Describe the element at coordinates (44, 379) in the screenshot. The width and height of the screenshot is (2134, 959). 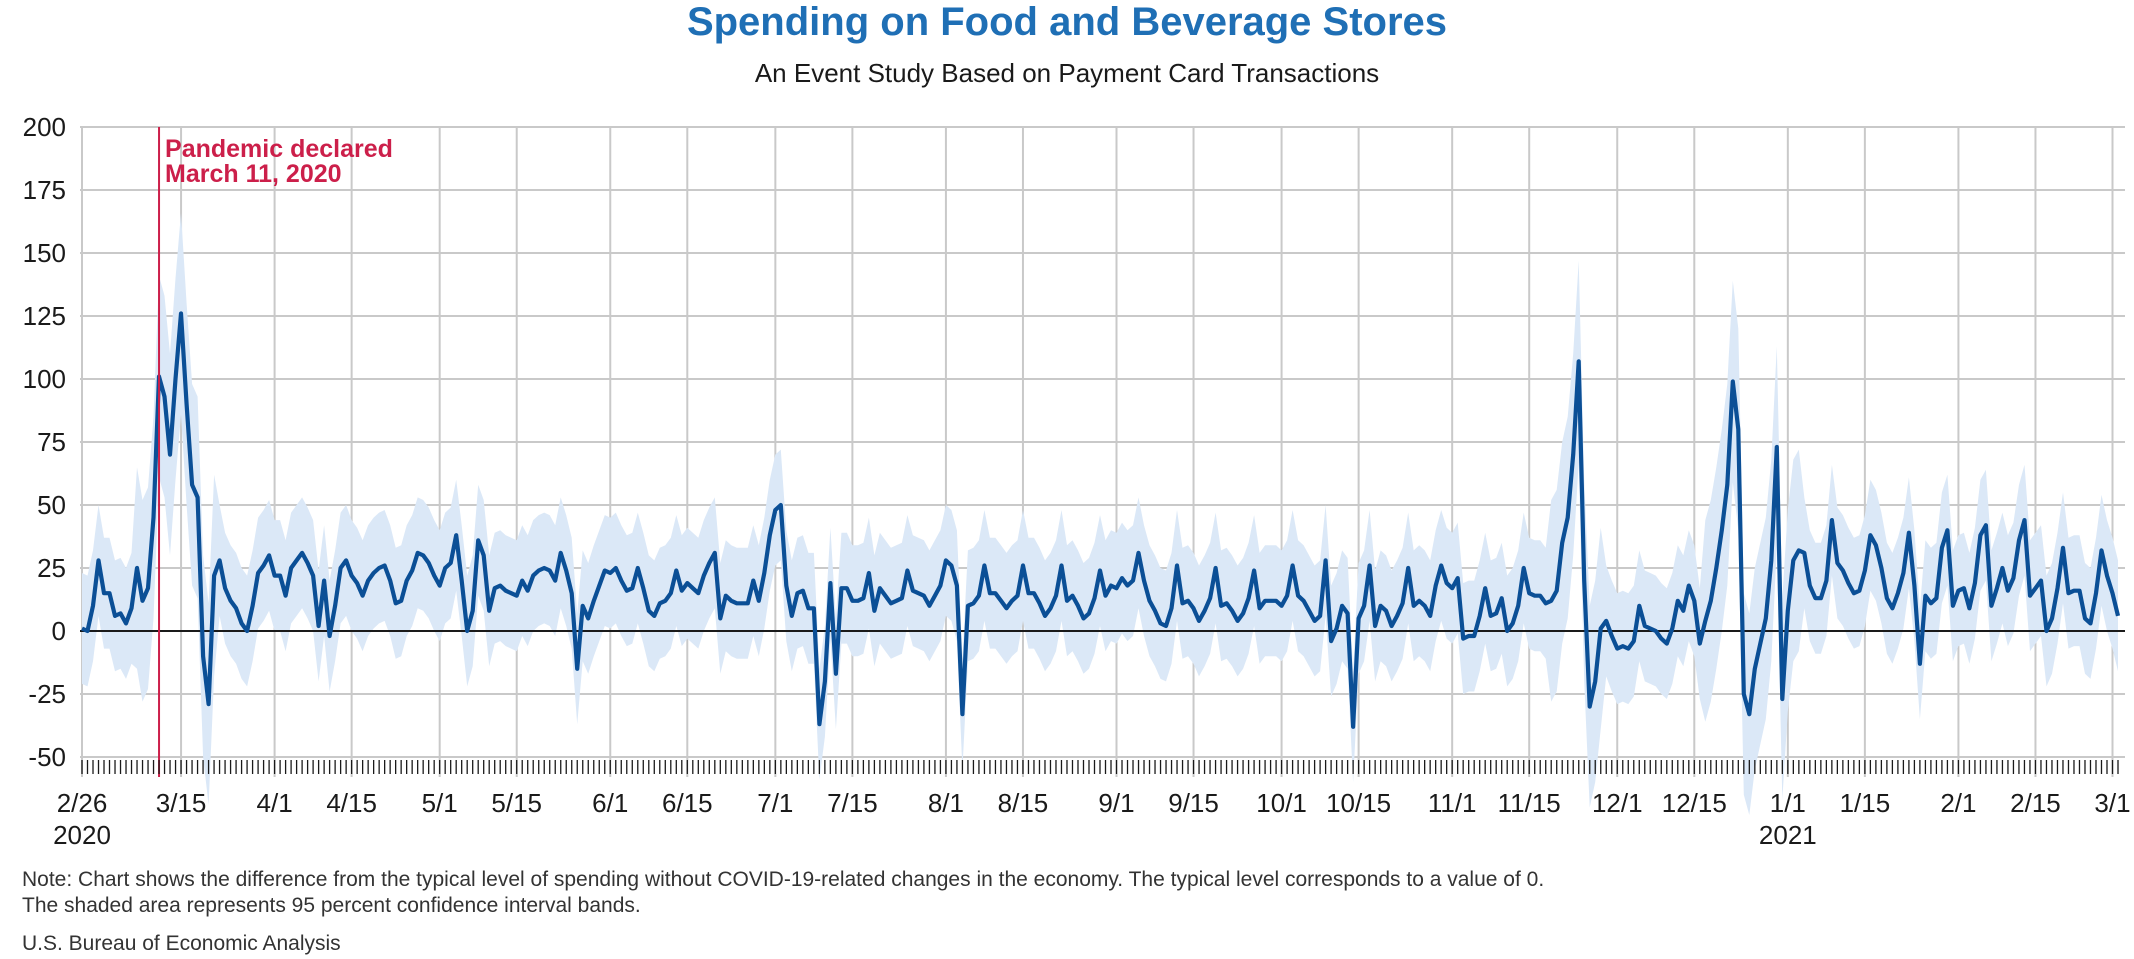
I see `y-tick-label: 100` at that location.